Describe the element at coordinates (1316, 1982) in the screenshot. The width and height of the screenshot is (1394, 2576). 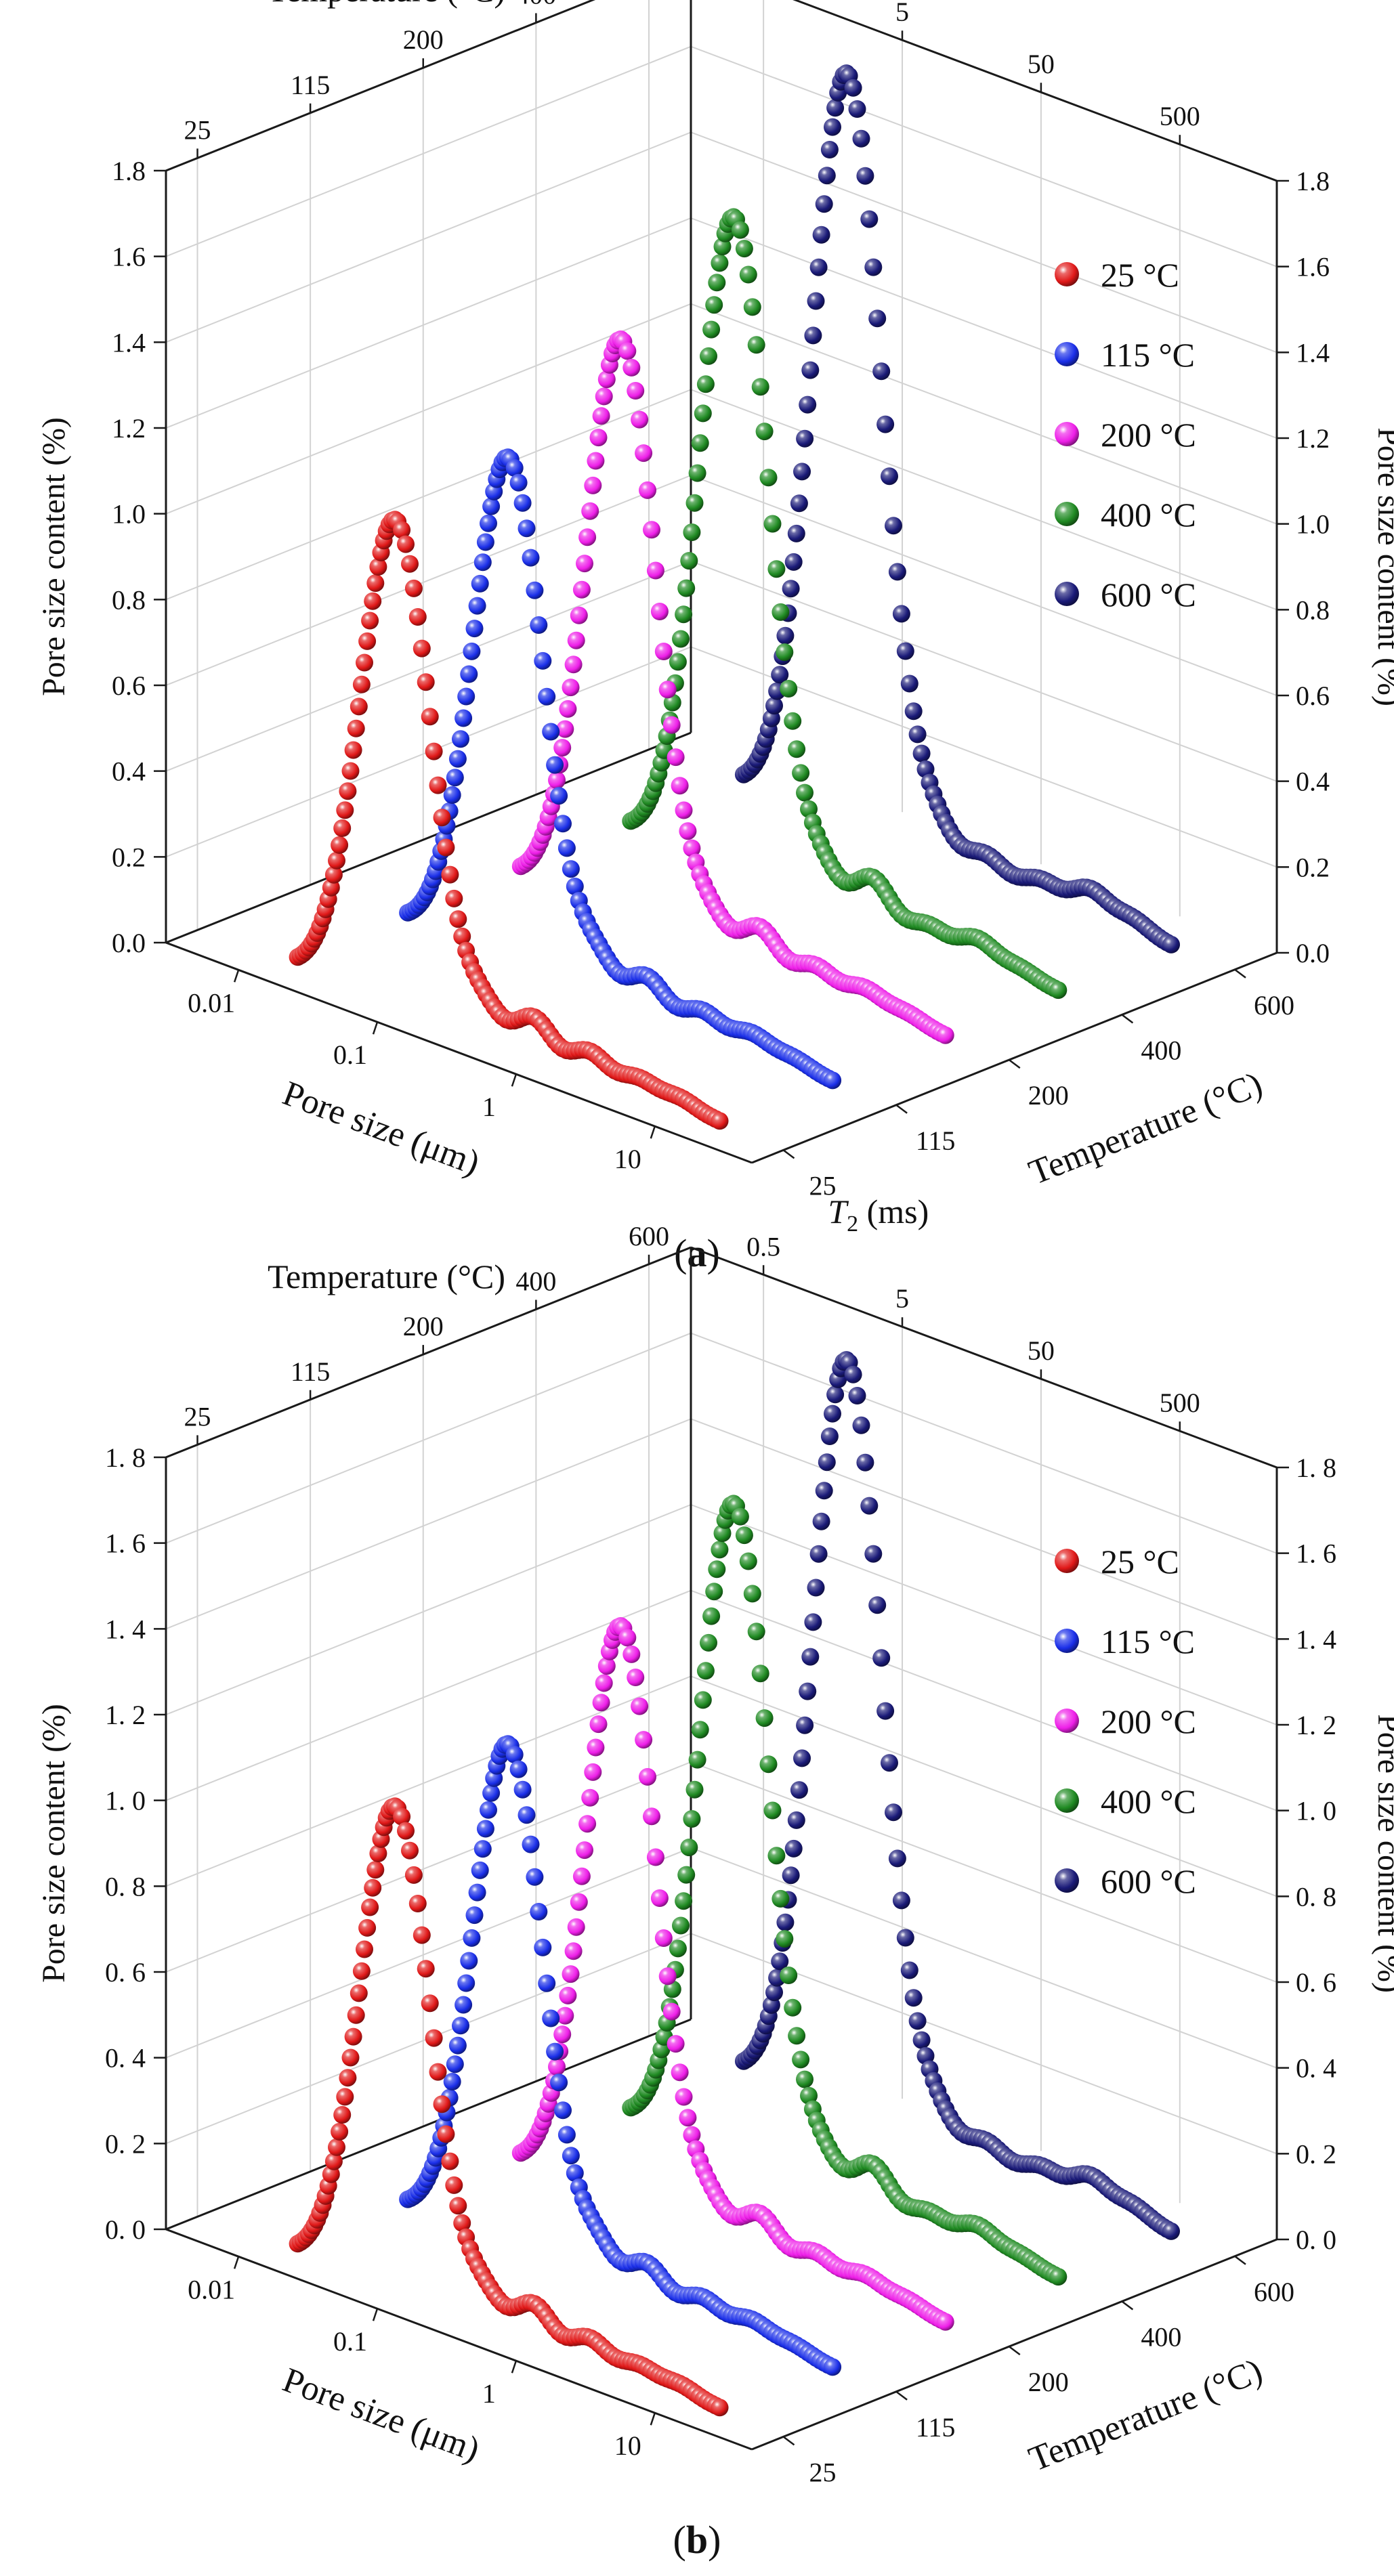
I see `z-tick-label-right: 0. 6` at that location.